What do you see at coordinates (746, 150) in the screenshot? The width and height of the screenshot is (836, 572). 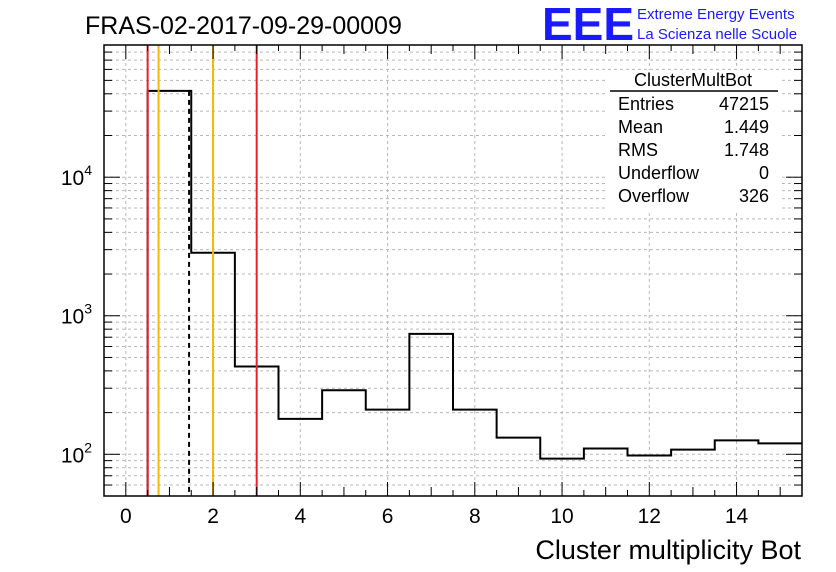 I see `stats-row-value: 1.748` at bounding box center [746, 150].